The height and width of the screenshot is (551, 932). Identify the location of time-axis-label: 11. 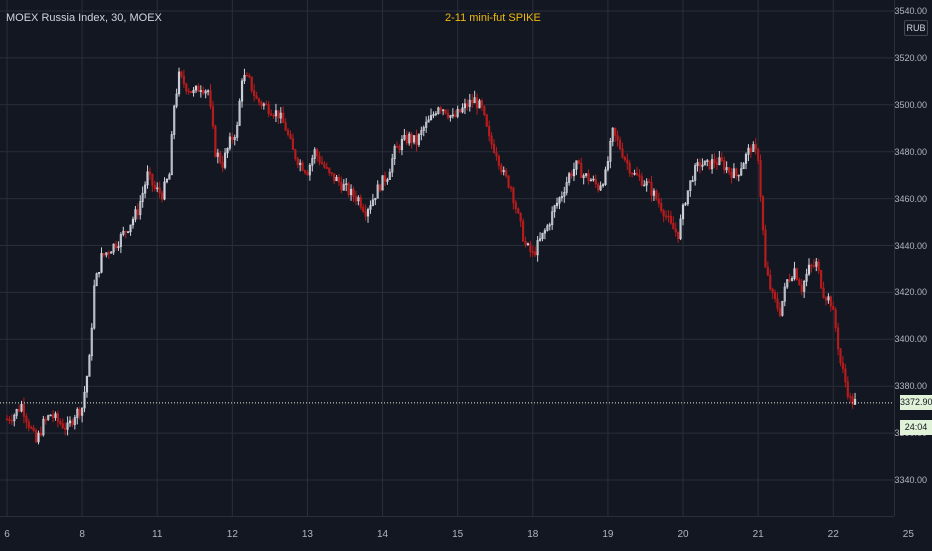
(157, 534).